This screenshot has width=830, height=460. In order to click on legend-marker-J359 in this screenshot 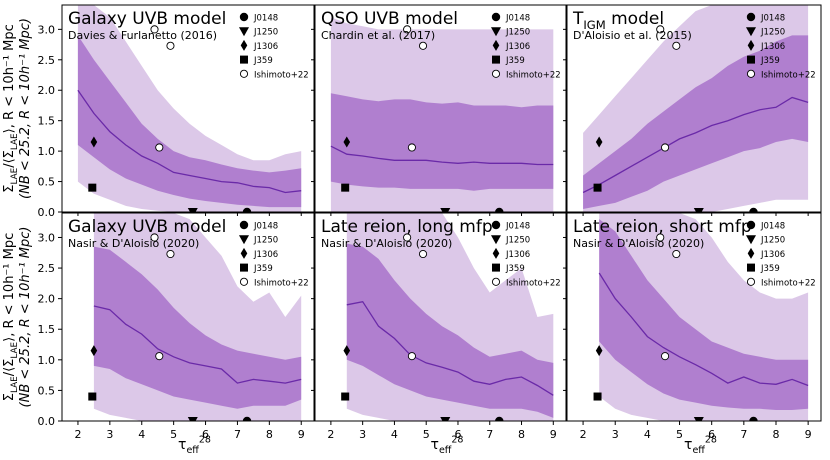, I will do `click(751, 59)`.